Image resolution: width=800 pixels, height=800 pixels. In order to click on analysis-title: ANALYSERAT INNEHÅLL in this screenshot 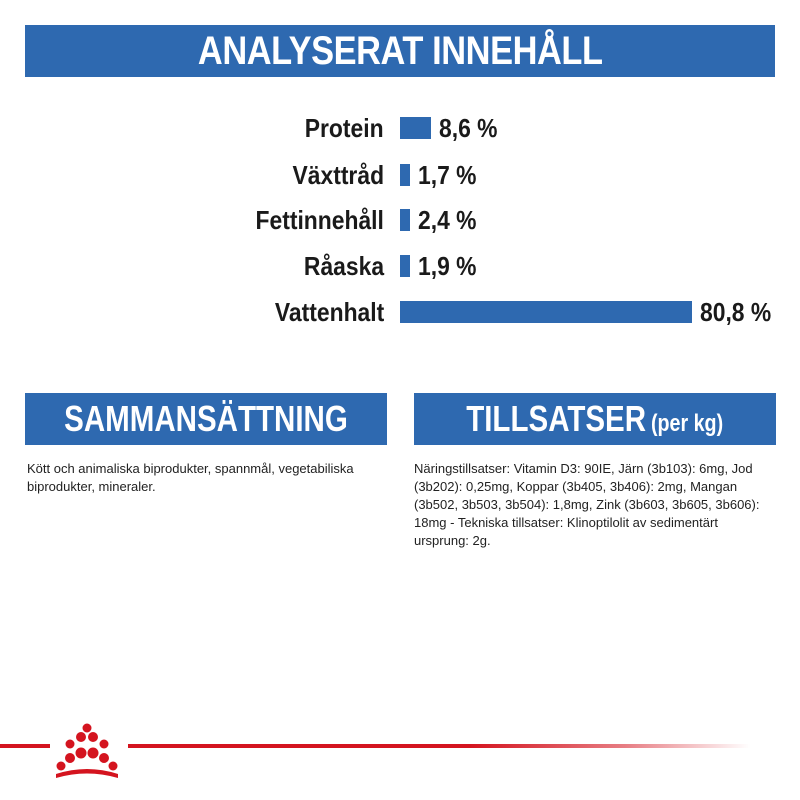, I will do `click(400, 50)`.